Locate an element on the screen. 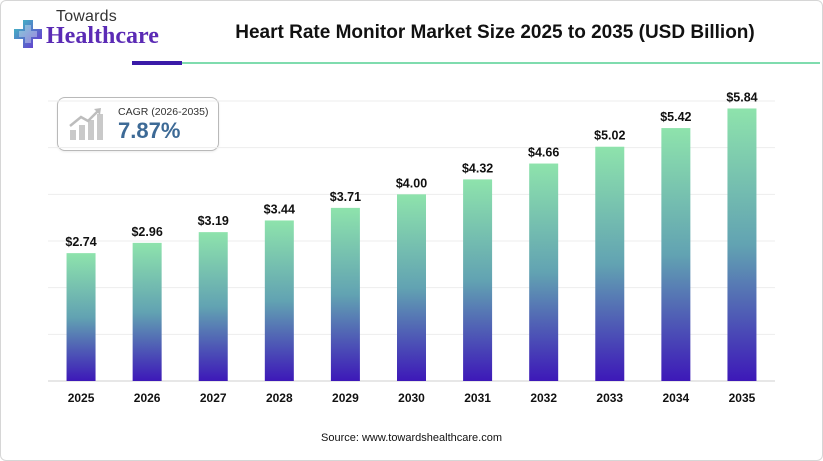 The height and width of the screenshot is (461, 823). title-underline-accent is located at coordinates (157, 63).